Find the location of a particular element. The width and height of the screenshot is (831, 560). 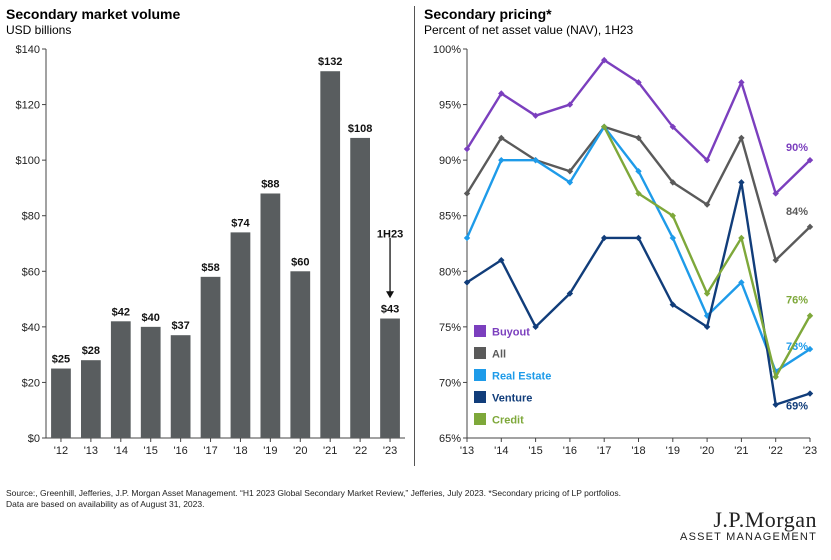

x-tick-label: '12 is located at coordinates (61, 451).